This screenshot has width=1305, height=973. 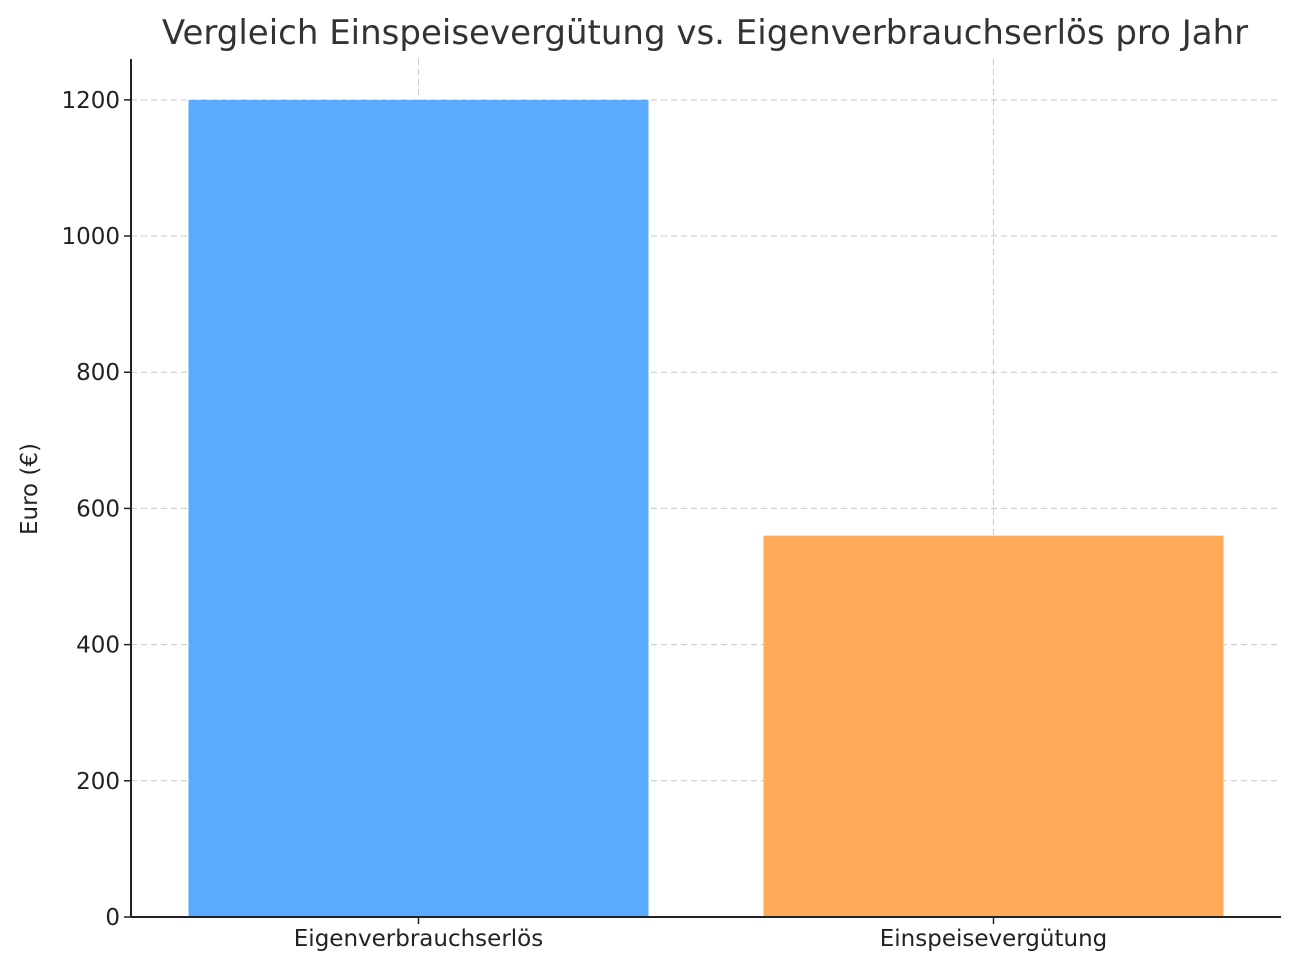 What do you see at coordinates (98, 373) in the screenshot?
I see `y-tick-label: 800` at bounding box center [98, 373].